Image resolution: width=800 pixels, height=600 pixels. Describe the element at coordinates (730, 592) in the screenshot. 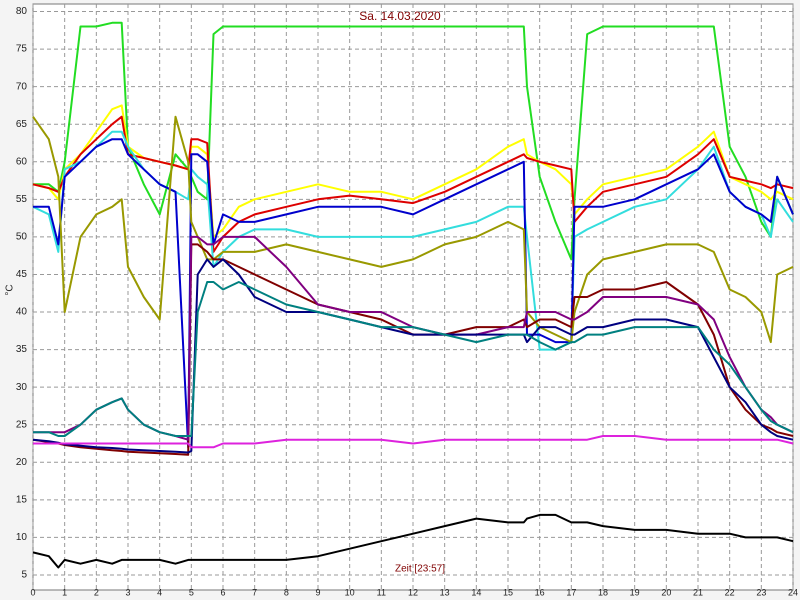

I see `x-tick-label: 22` at that location.